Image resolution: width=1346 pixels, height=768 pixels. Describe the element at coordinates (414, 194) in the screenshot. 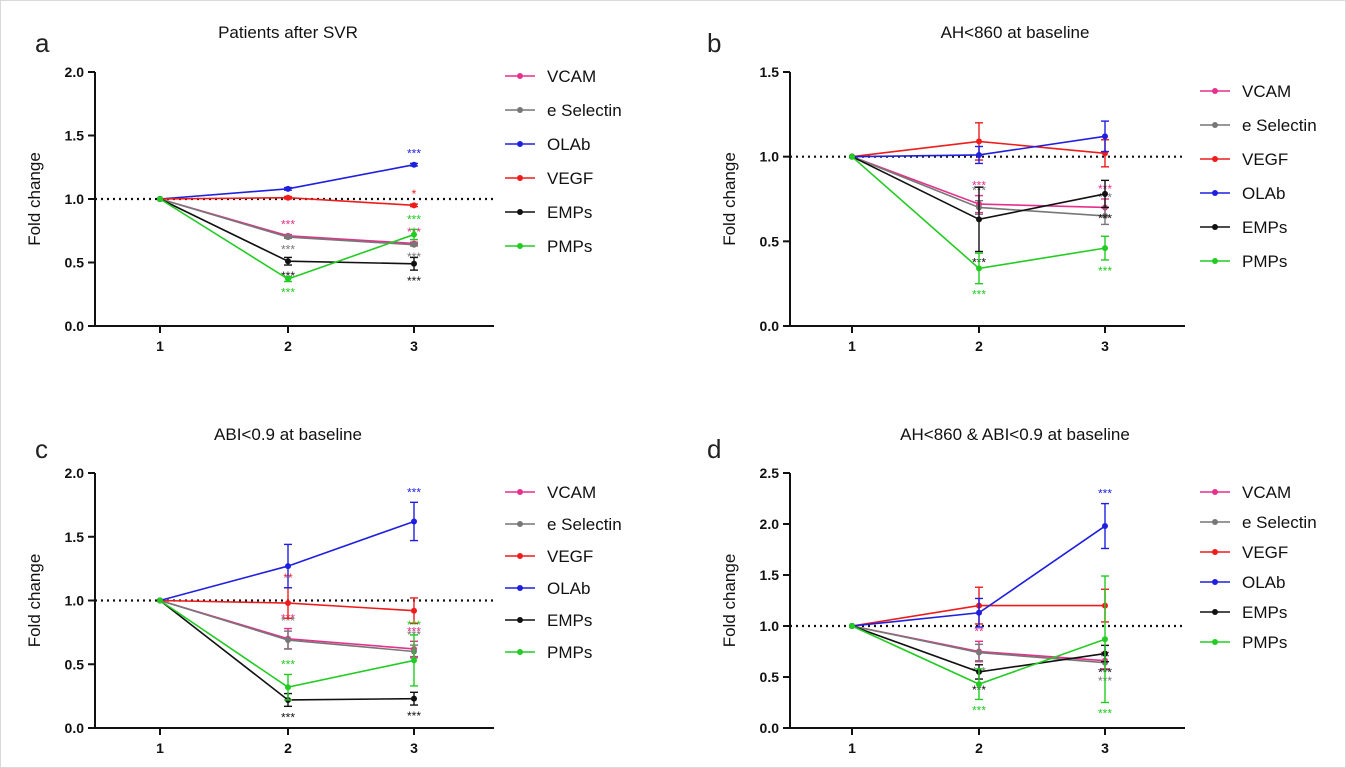

I see `significance-label: *` at that location.